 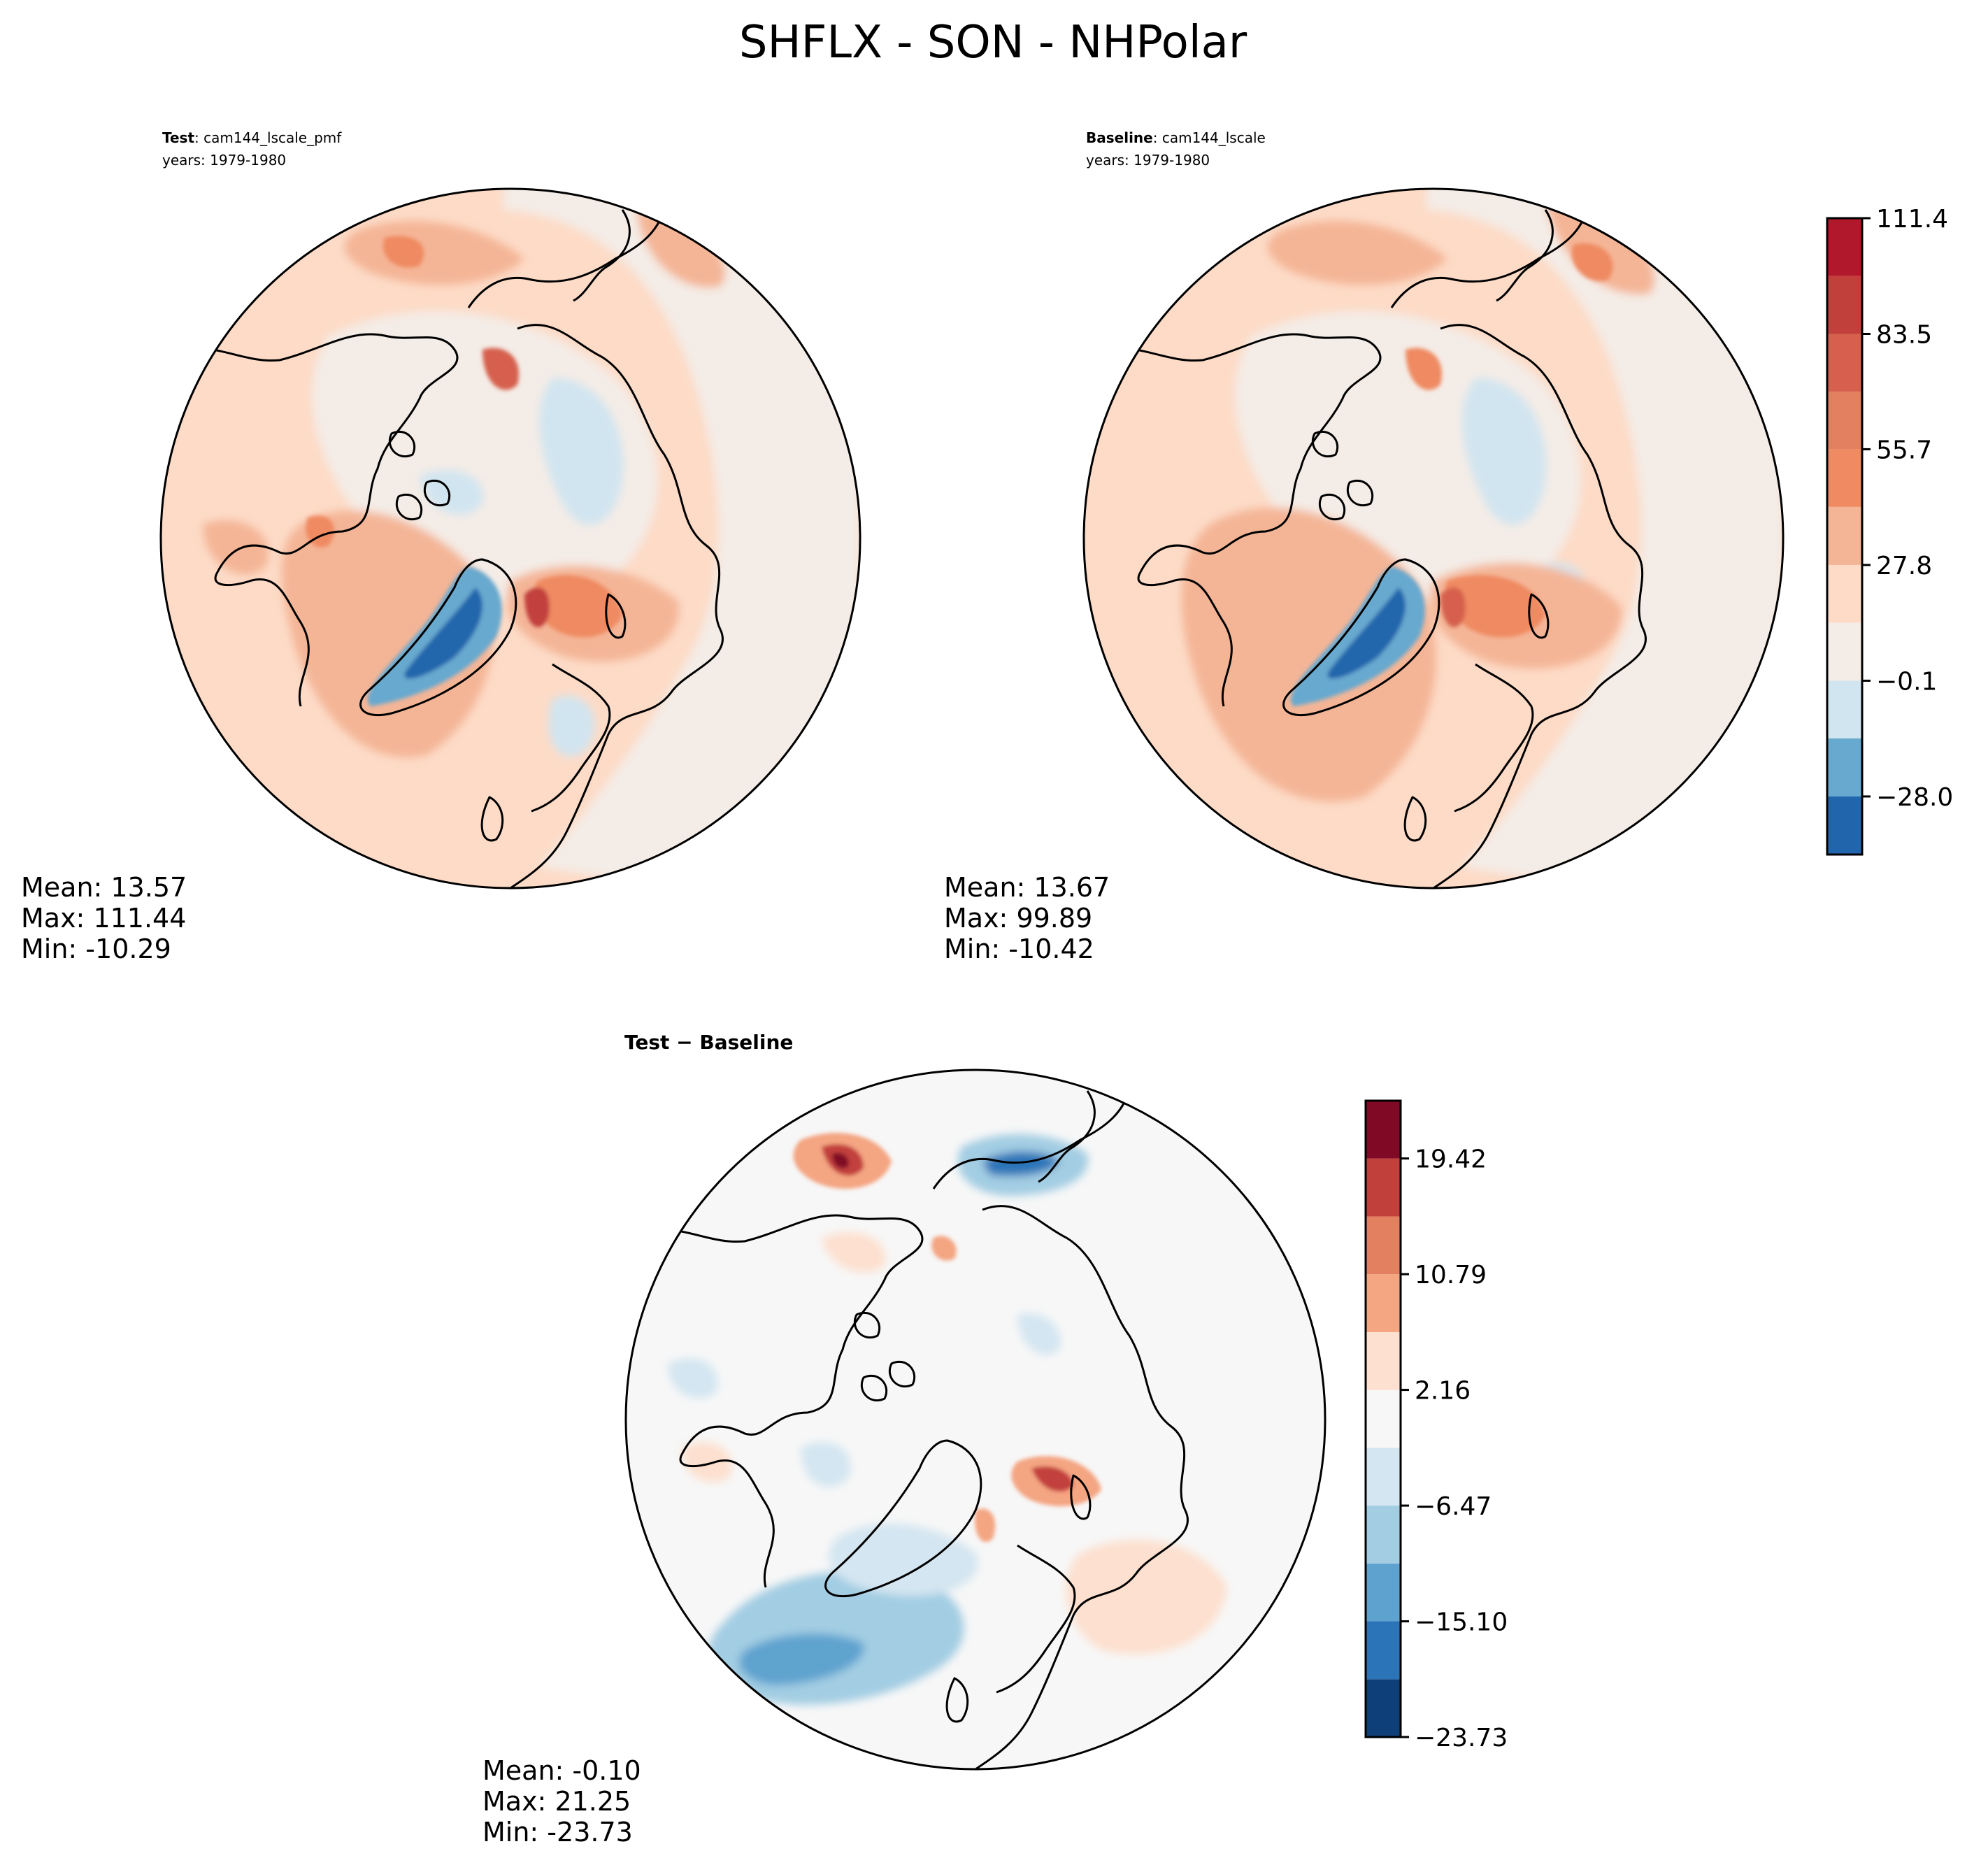 I want to click on baseline-coastline-north-america, so click(x=1243, y=520).